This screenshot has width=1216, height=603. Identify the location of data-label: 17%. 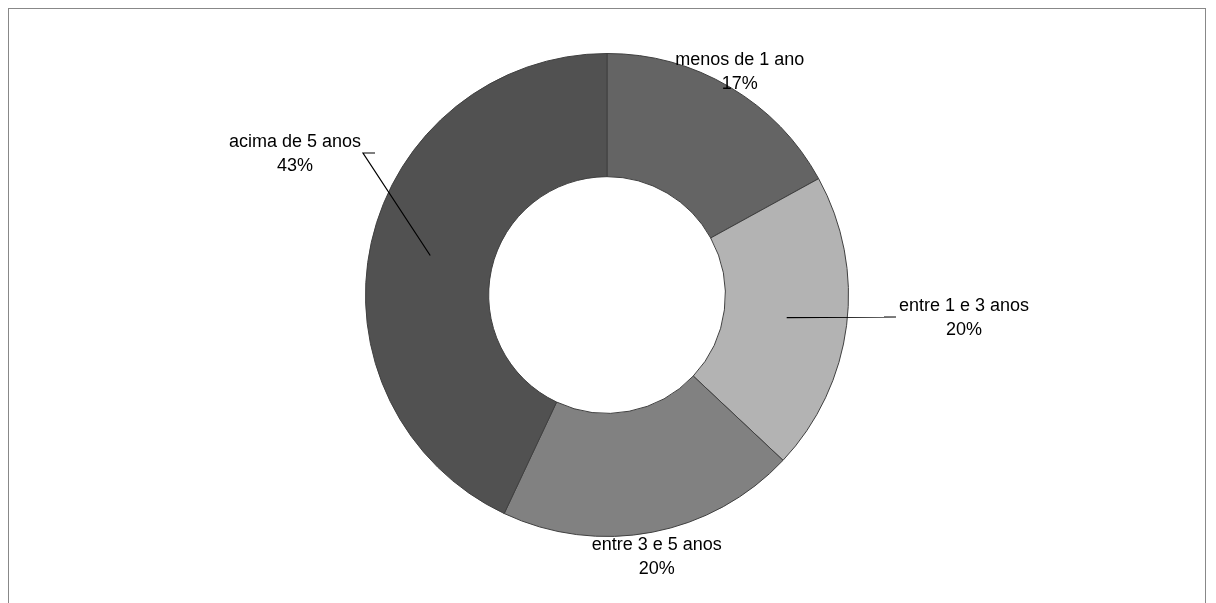
(739, 82).